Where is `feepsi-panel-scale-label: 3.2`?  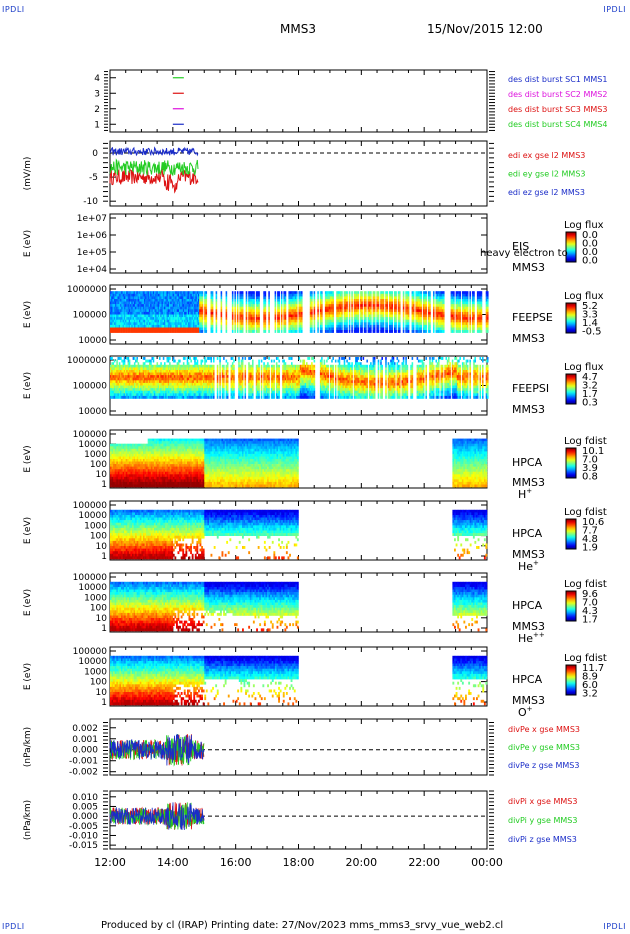
feepsi-panel-scale-label: 3.2 is located at coordinates (590, 386).